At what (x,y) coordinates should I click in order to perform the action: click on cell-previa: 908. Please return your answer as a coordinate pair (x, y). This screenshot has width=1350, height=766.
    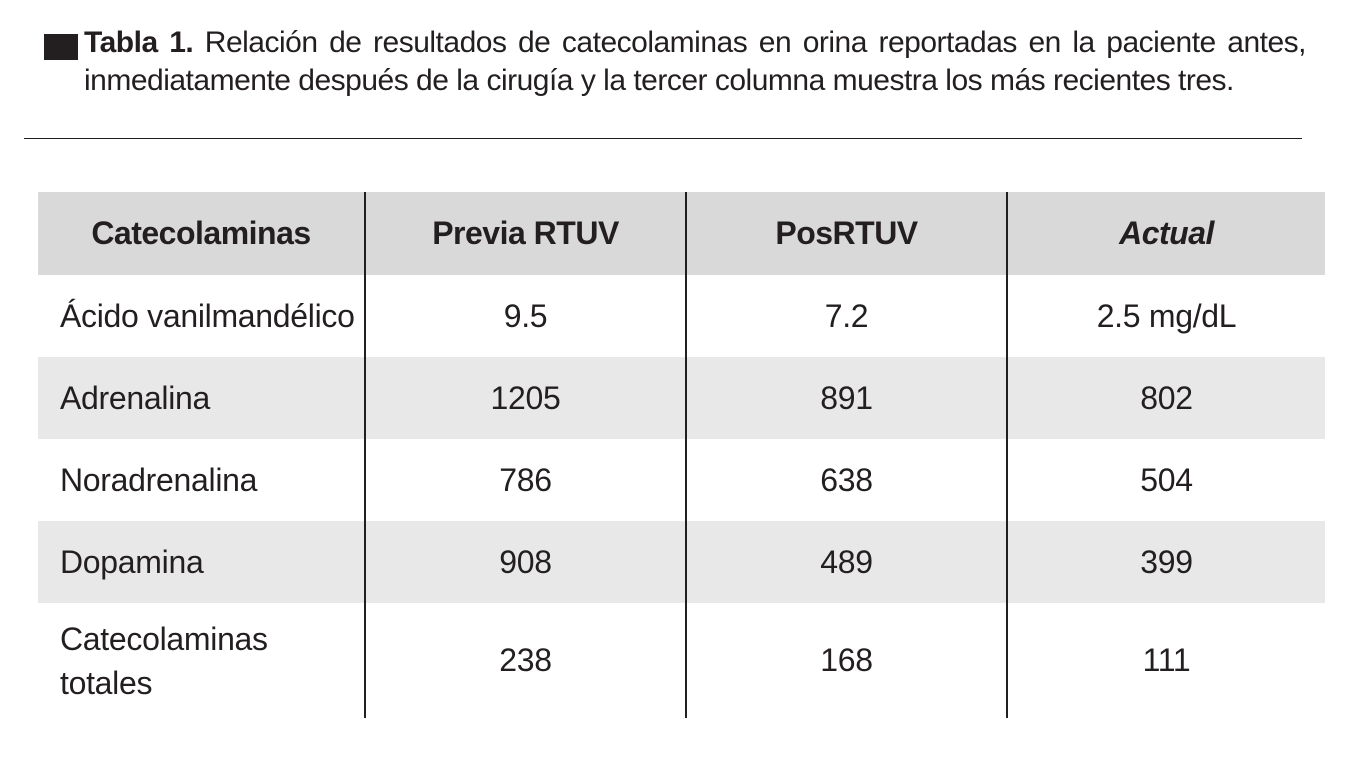
    Looking at the image, I should click on (525, 562).